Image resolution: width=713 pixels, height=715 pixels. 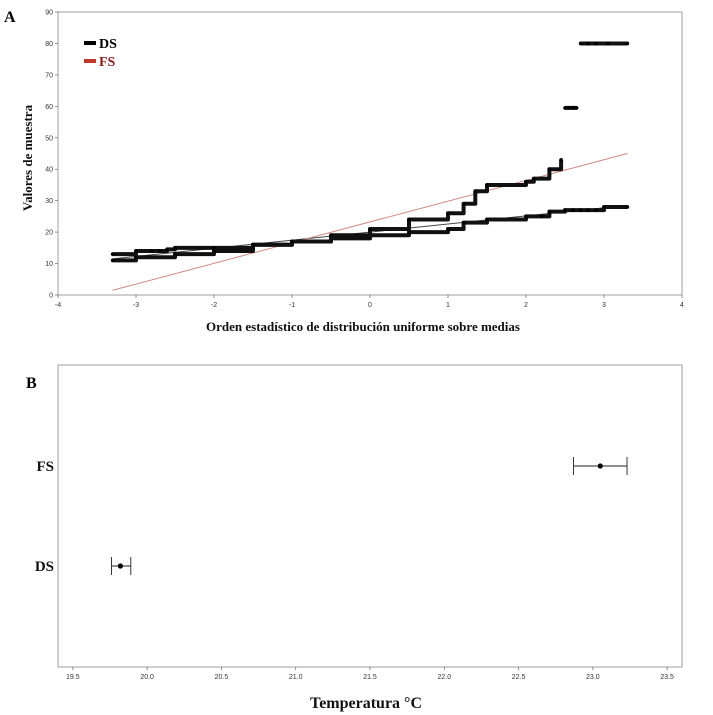 I want to click on legend-label-ds: DS, so click(x=108, y=44).